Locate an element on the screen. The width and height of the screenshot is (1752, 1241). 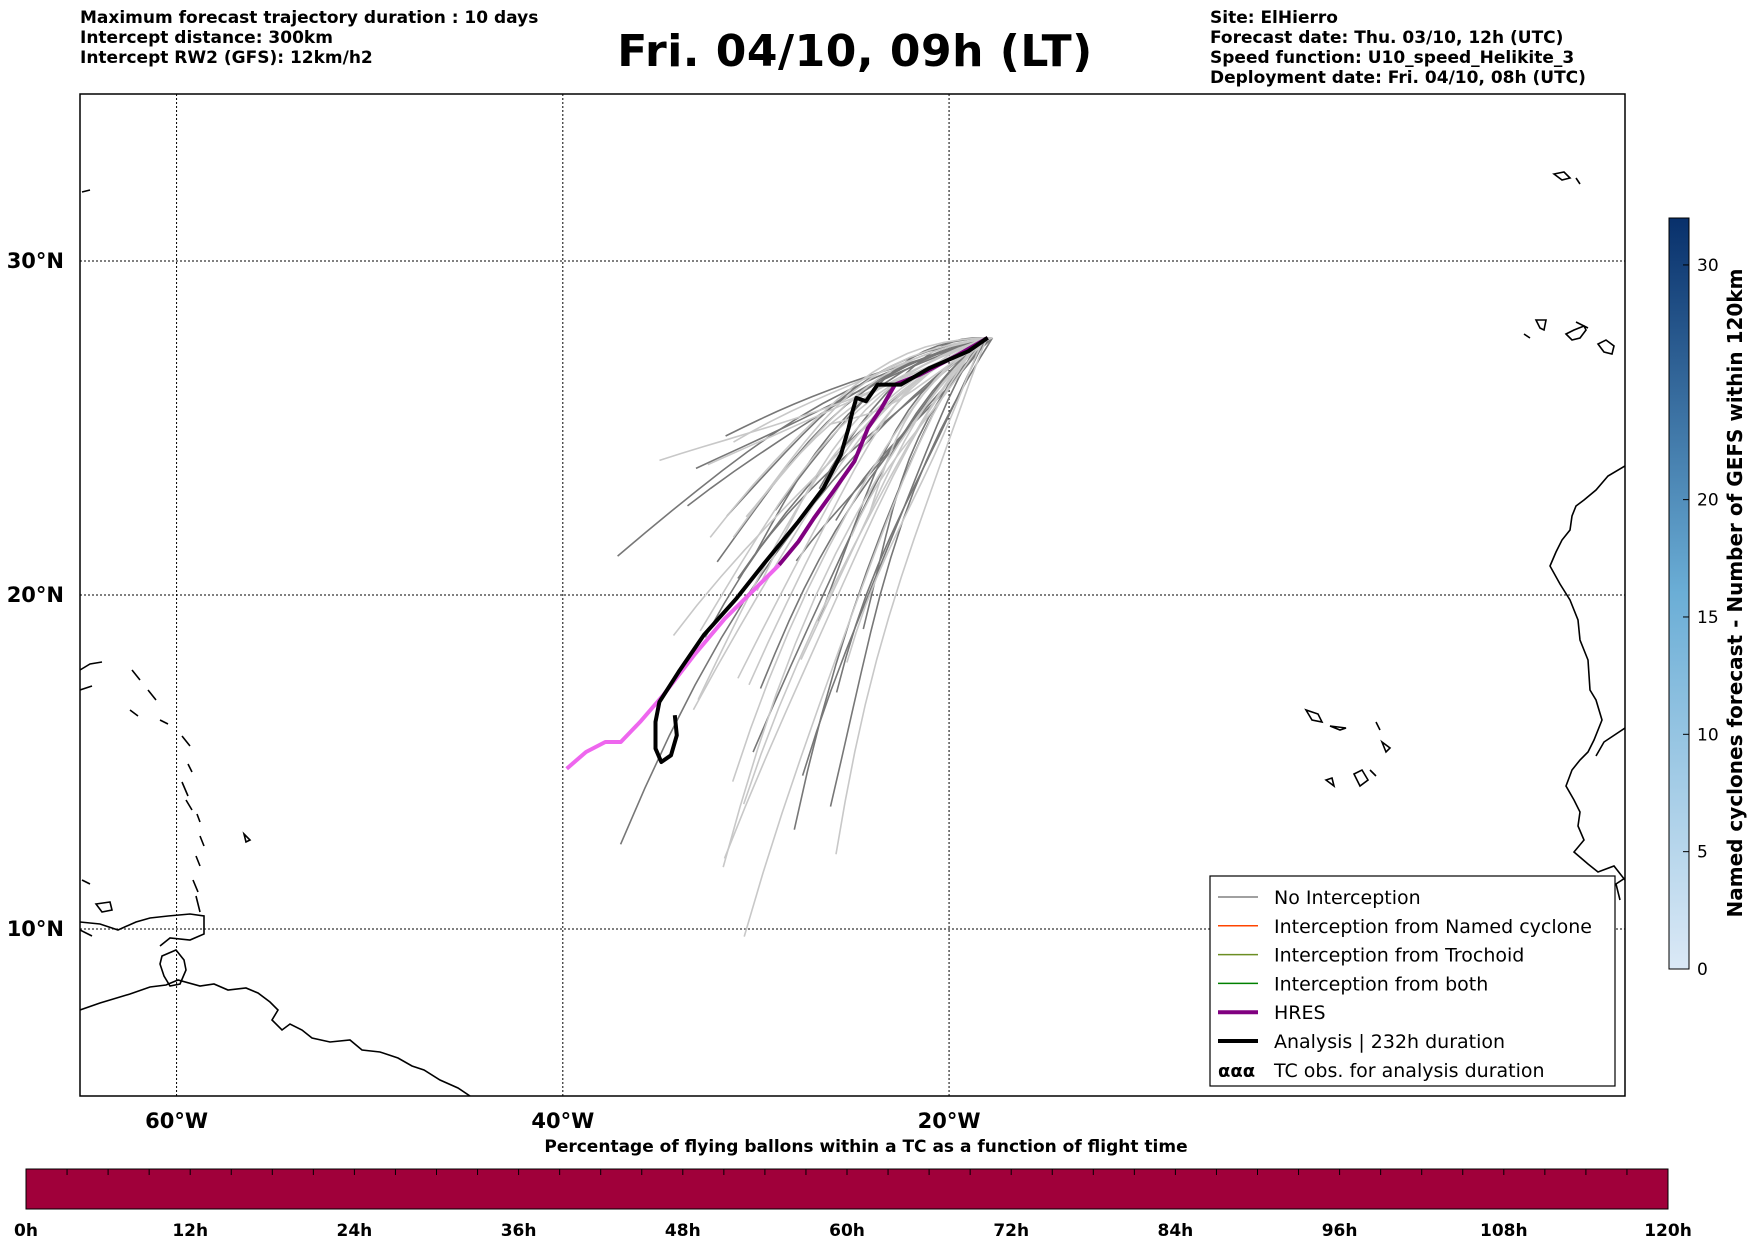
bottom-colorbar-tick-label: 36h is located at coordinates (519, 1231).